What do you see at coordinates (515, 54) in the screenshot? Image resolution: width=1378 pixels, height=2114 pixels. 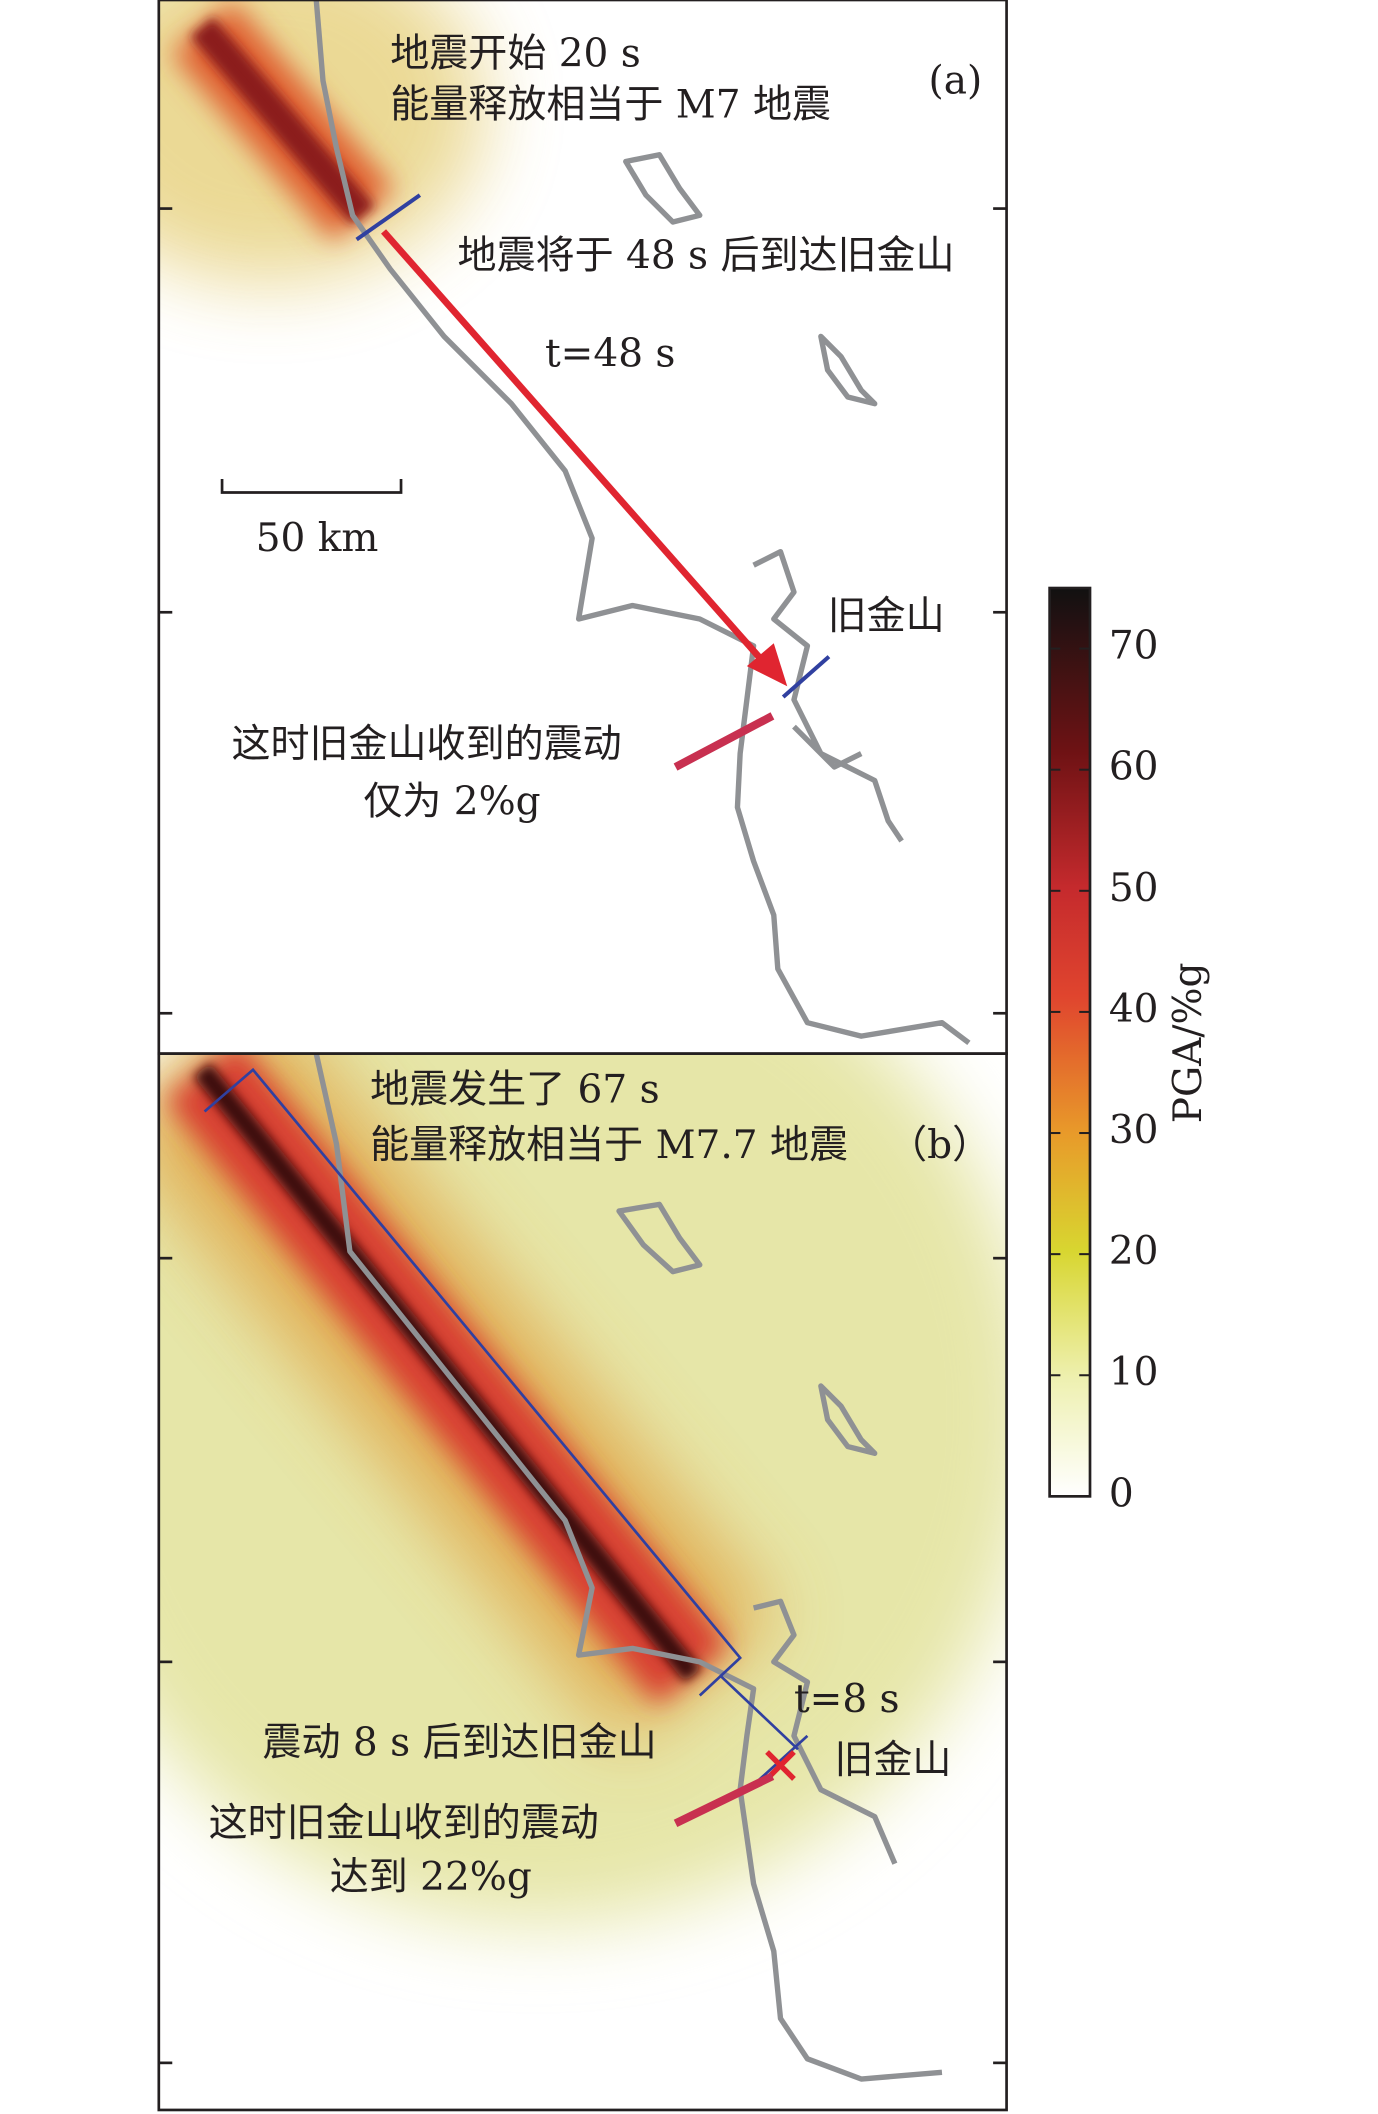 I see `annotation: 地震开始 20 s` at bounding box center [515, 54].